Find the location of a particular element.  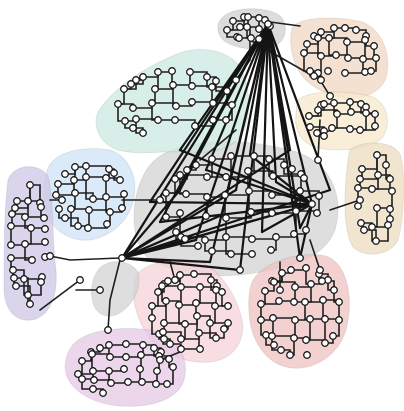

cluster-region-cream is located at coordinates (341, 121).